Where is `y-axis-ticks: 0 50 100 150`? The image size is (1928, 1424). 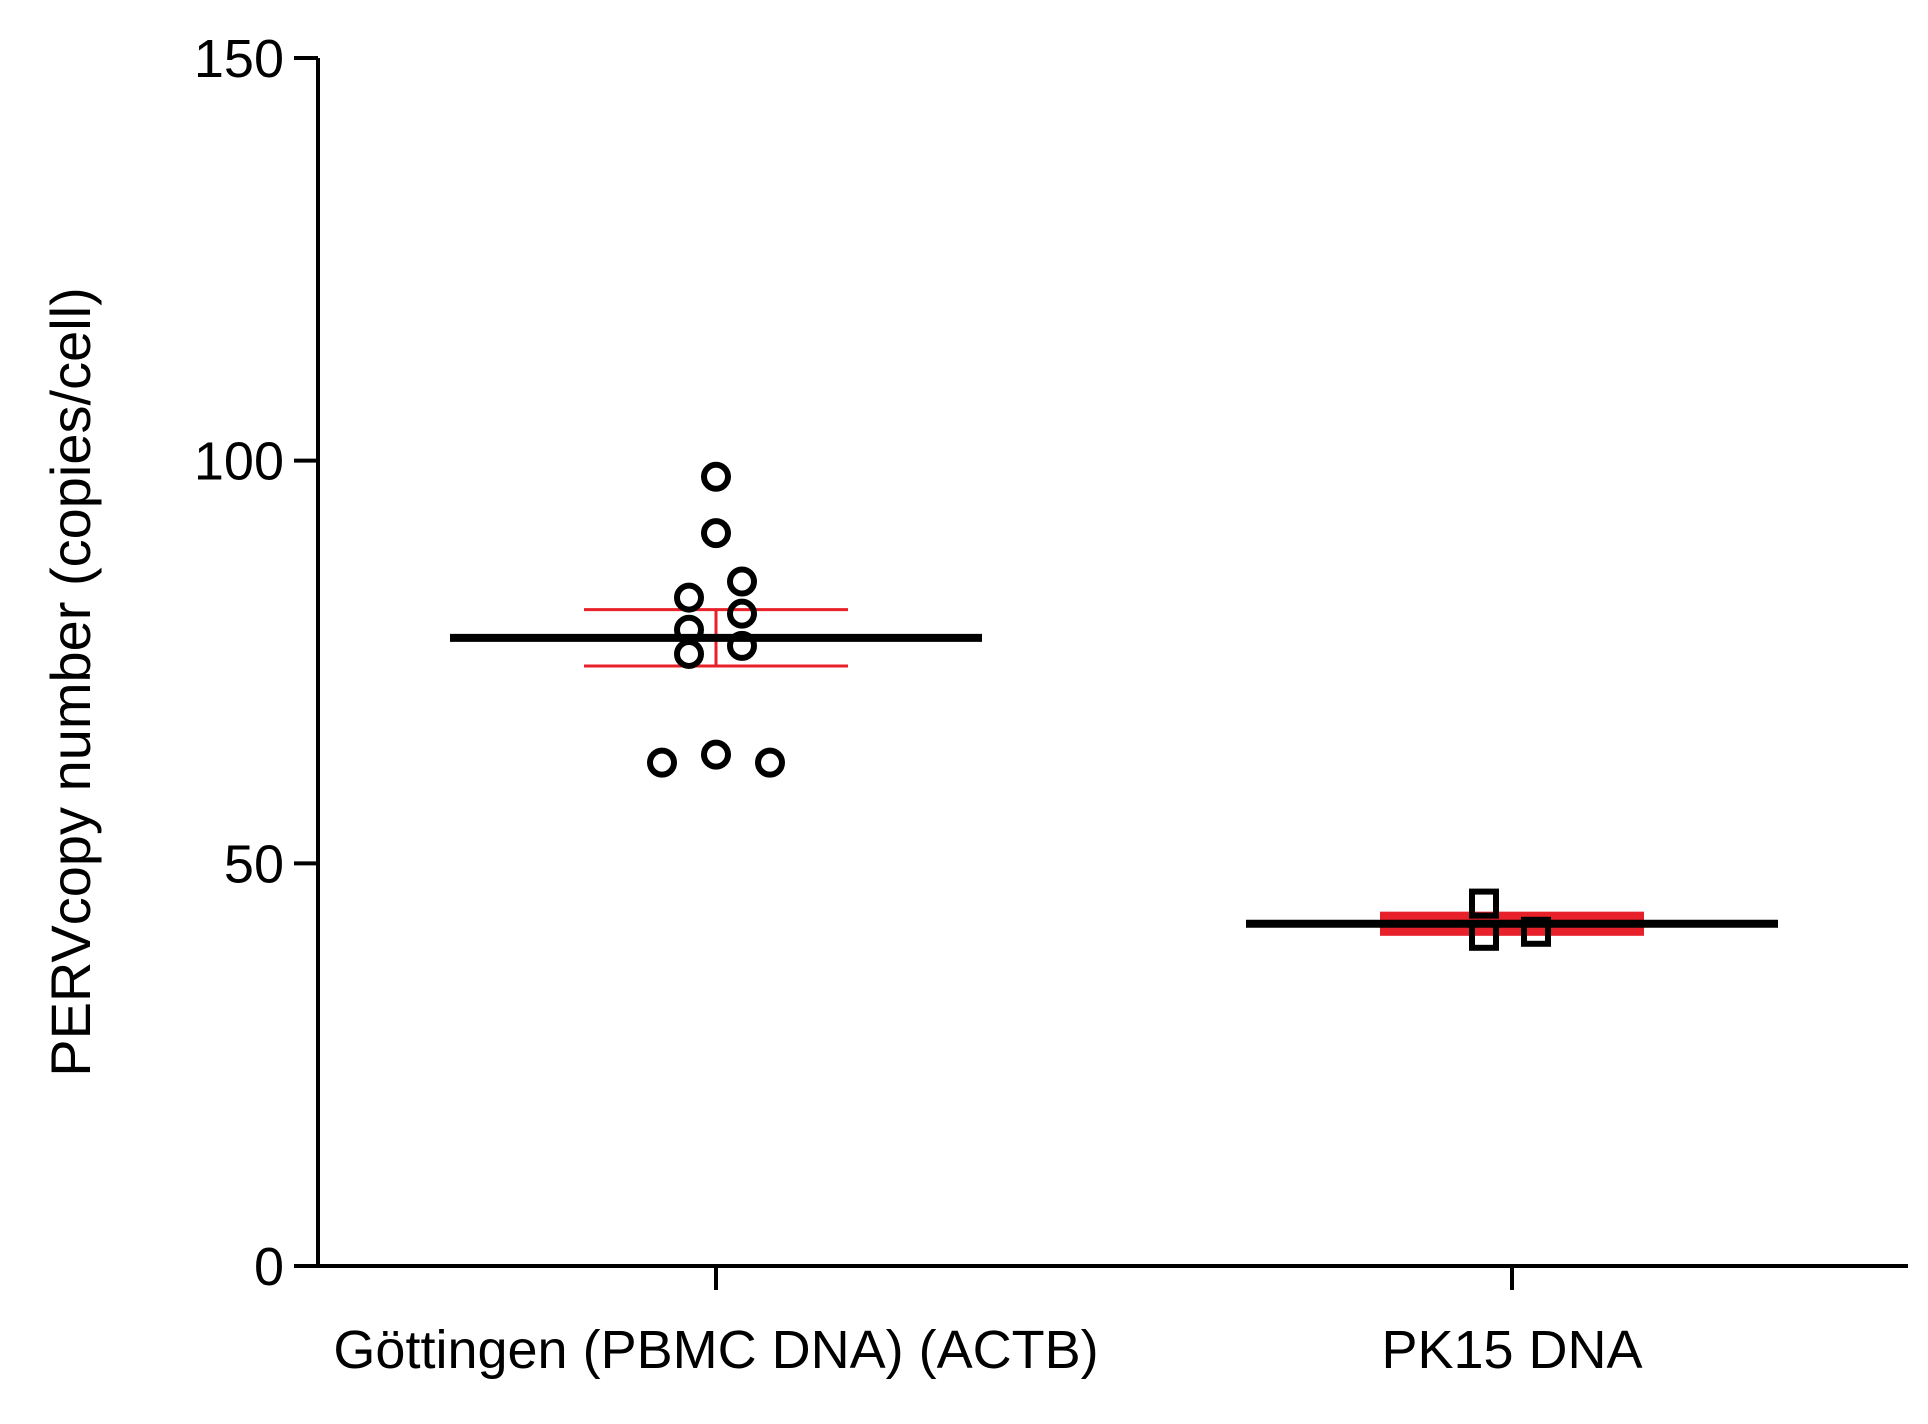
y-axis-ticks: 0 50 100 150 is located at coordinates (256, 663).